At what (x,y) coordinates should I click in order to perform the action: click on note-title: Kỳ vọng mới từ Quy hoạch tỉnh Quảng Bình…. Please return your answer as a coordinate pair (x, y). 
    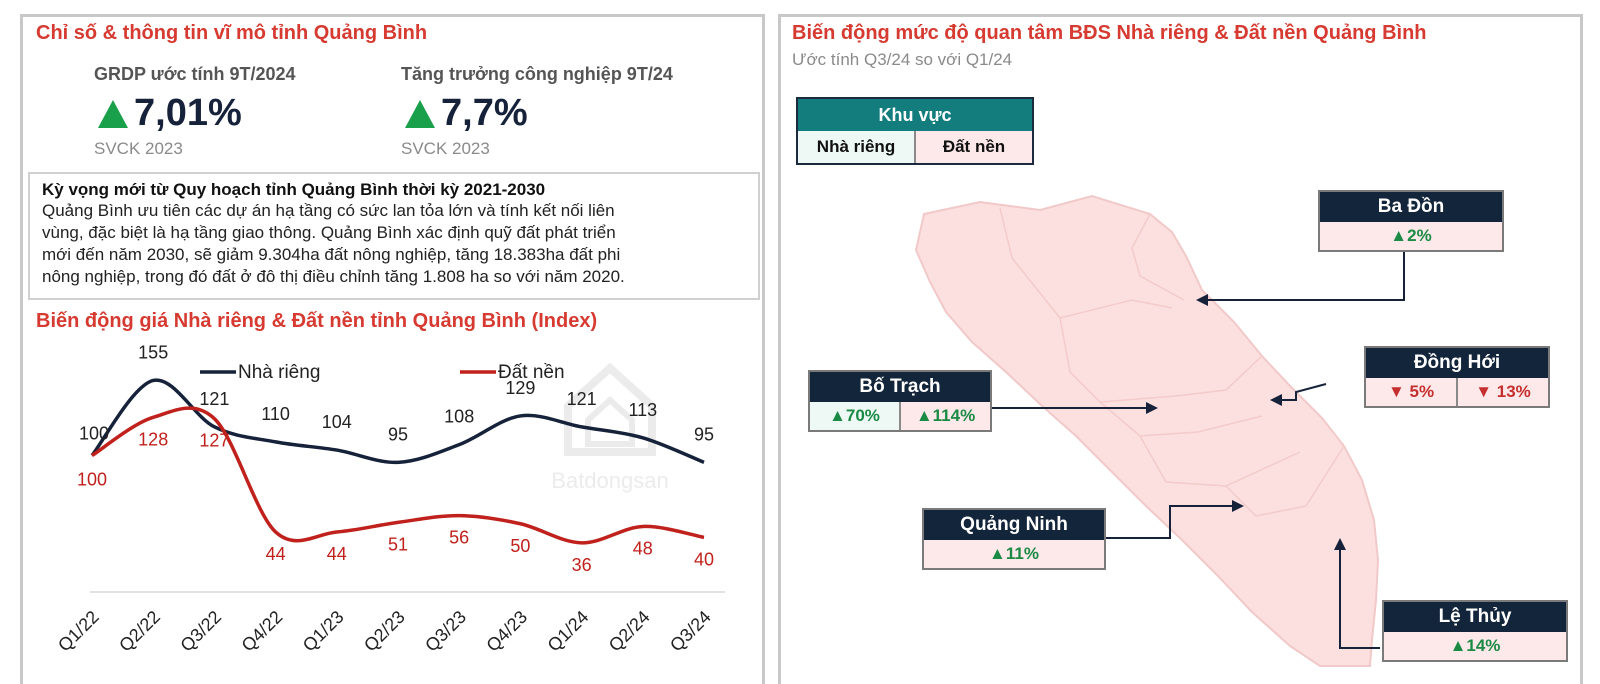
    Looking at the image, I should click on (294, 189).